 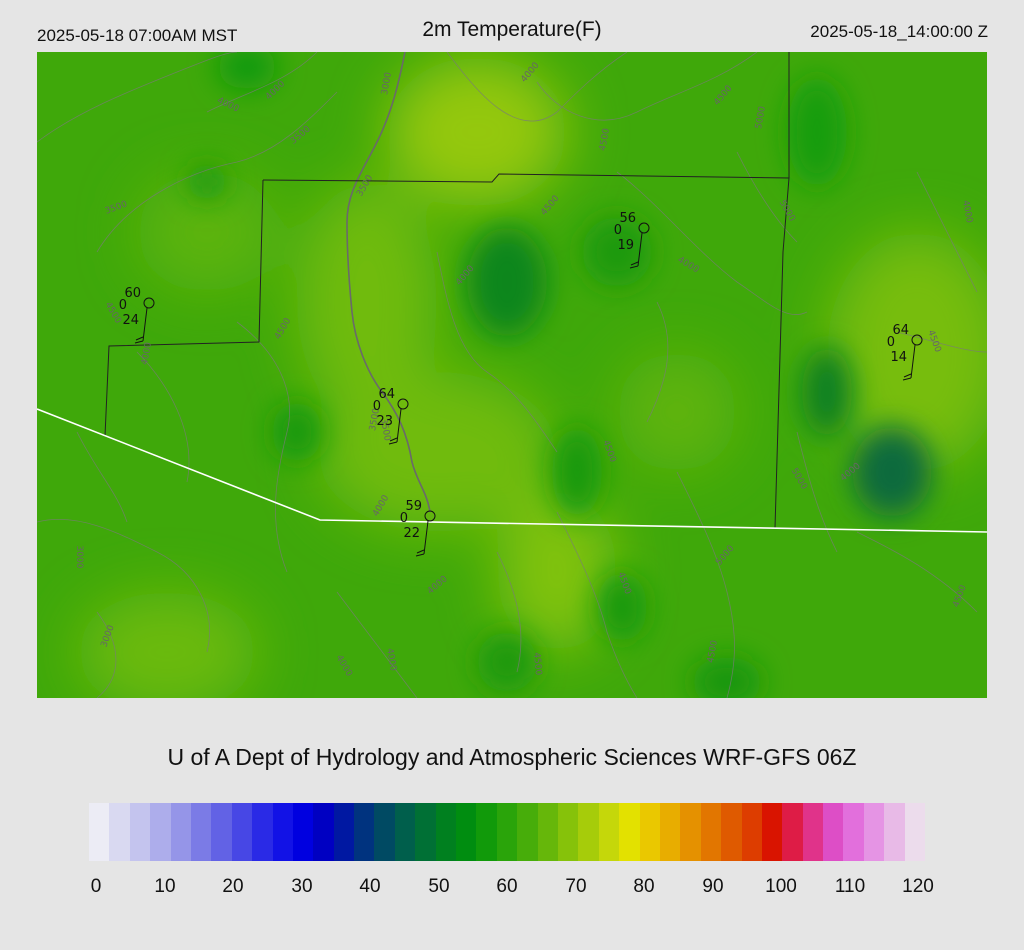 What do you see at coordinates (899, 31) in the screenshot?
I see `utc-time-label: 2025-05-18_14:00:00 Z` at bounding box center [899, 31].